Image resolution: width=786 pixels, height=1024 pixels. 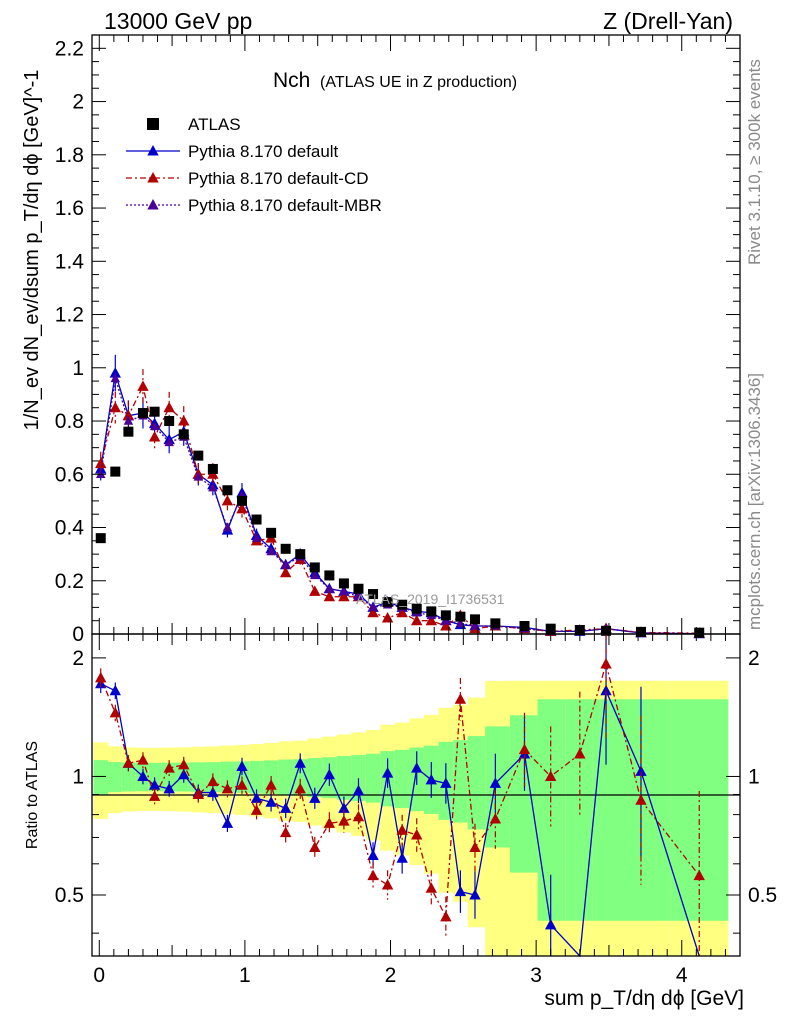 I want to click on ratio-y-tick-label: 2, so click(x=78, y=658).